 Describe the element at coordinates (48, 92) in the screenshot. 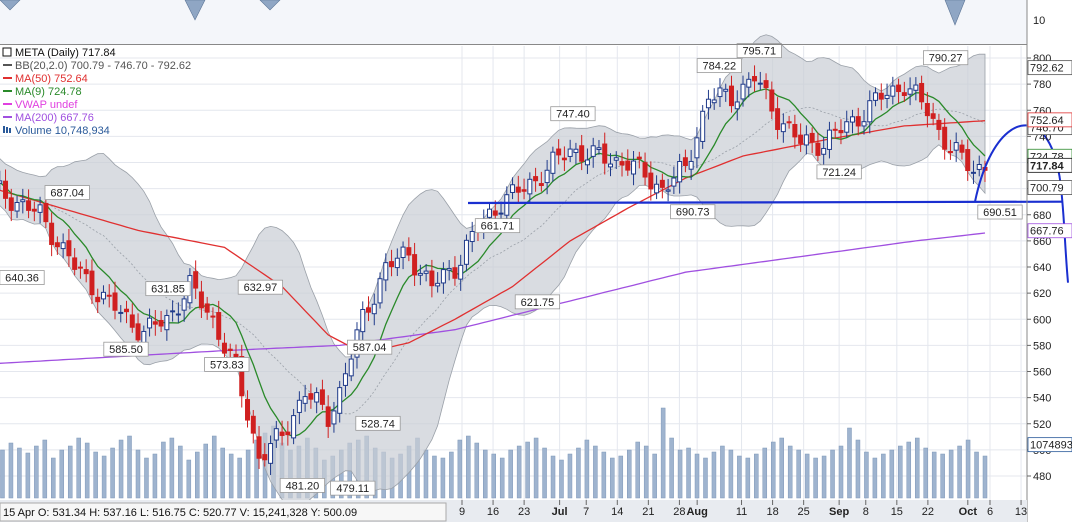

I see `legend-entry: MA(9) 724.78` at that location.